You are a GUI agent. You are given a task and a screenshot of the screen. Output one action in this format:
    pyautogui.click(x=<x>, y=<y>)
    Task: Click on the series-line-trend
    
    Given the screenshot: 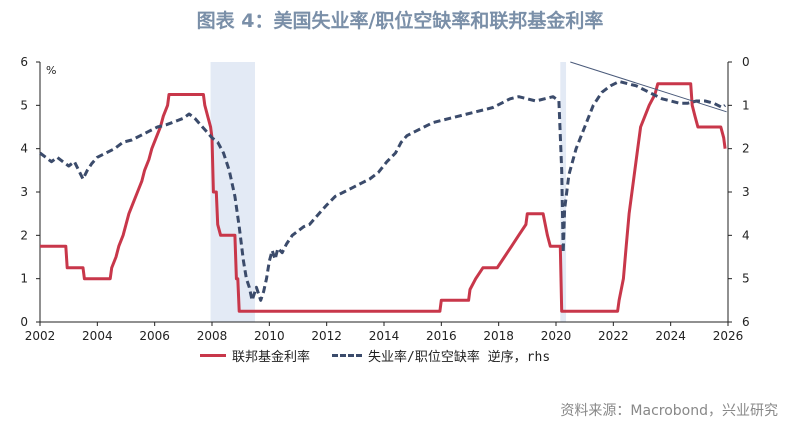 What is the action you would take?
    pyautogui.click(x=648, y=87)
    